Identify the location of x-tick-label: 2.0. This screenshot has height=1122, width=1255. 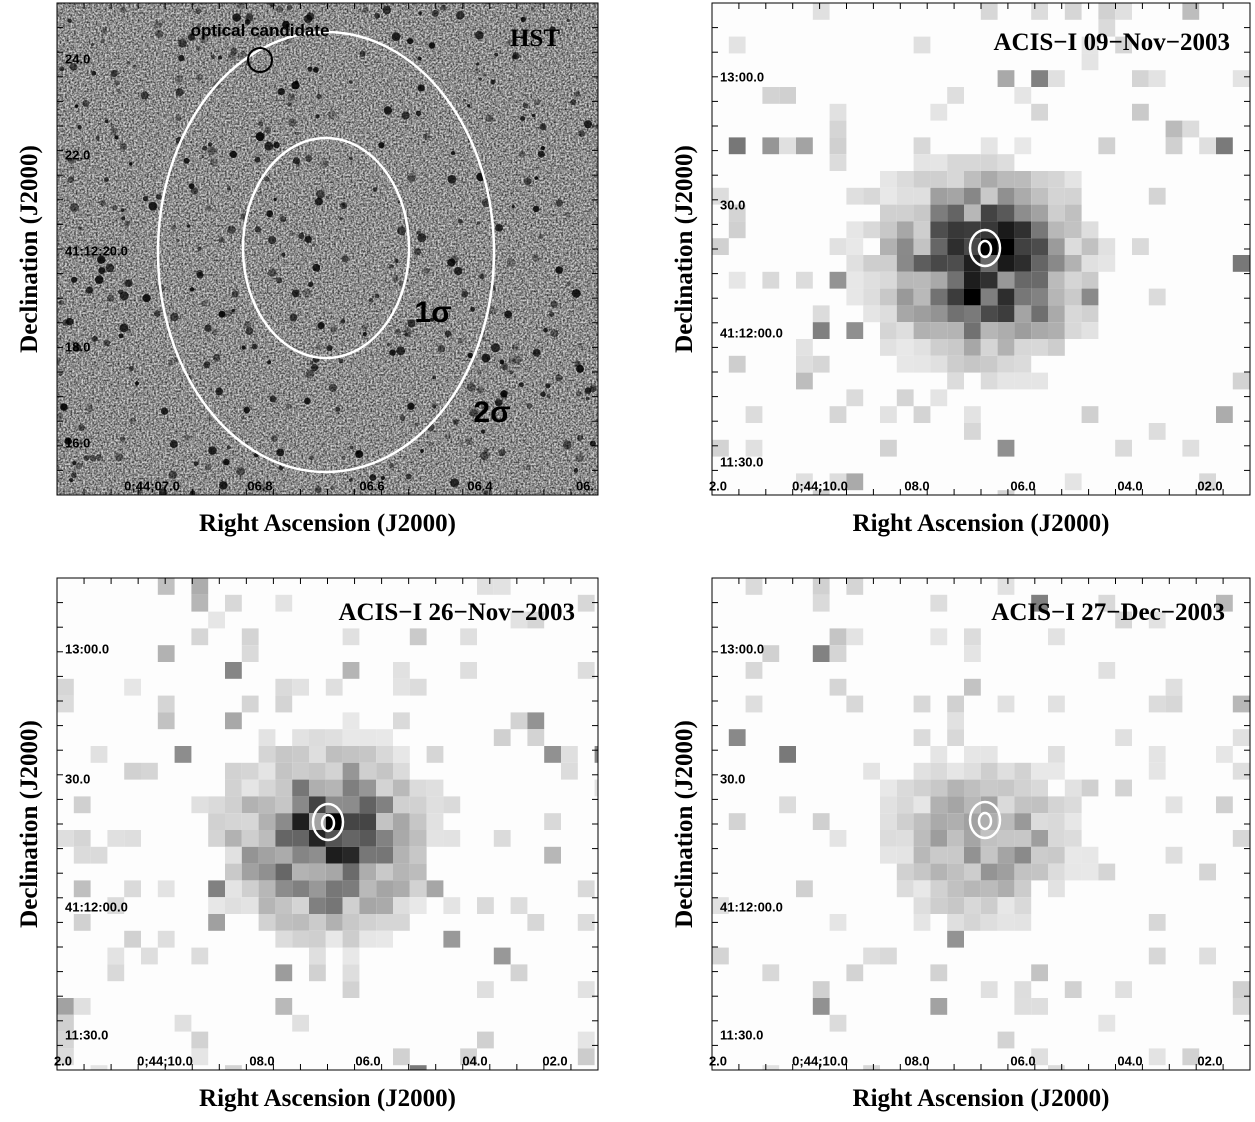
(718, 1060).